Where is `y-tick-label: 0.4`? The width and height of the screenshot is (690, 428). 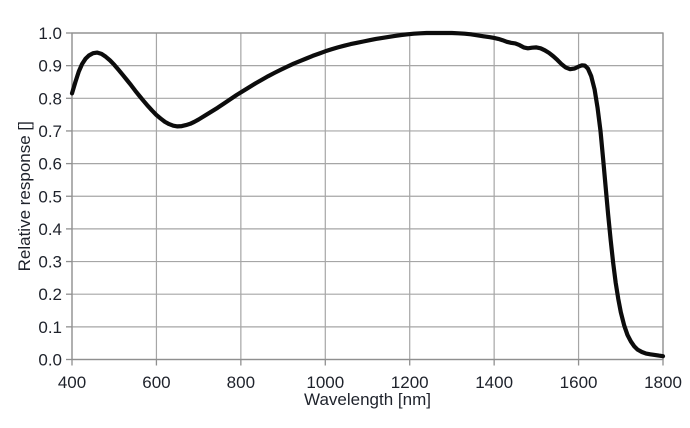 y-tick-label: 0.4 is located at coordinates (50, 229).